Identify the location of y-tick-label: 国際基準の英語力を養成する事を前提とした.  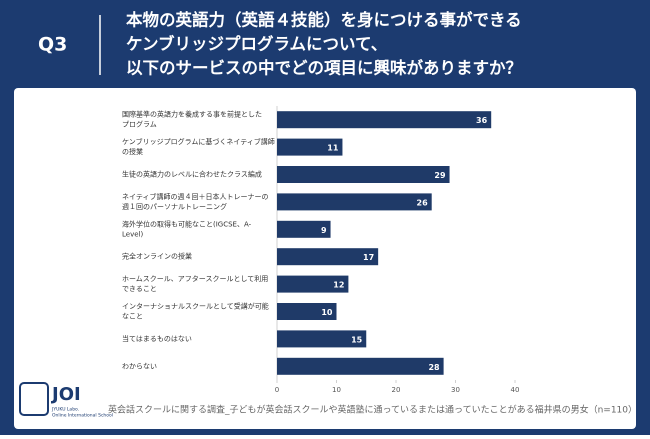
(192, 114).